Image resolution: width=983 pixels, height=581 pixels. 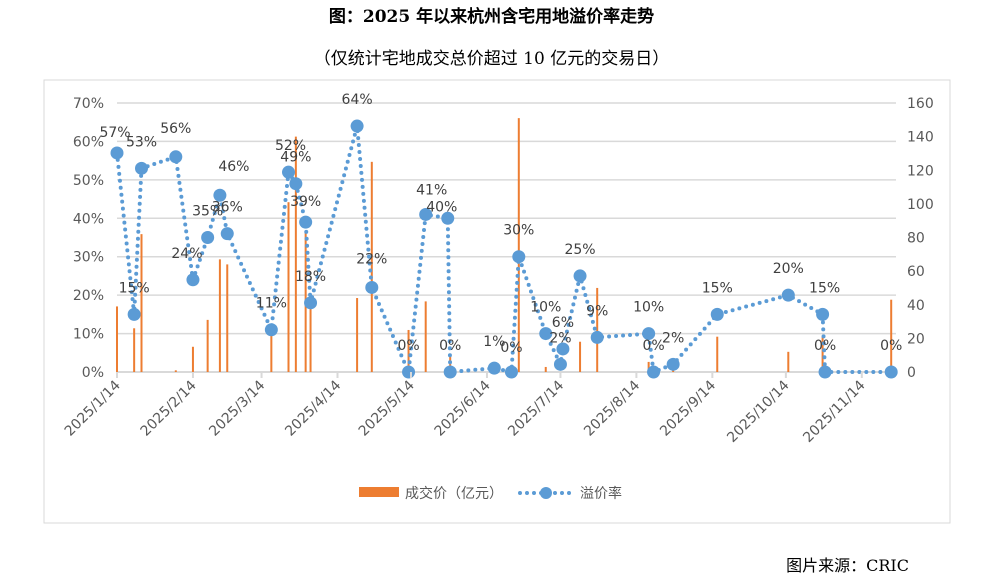 What do you see at coordinates (431, 190) in the screenshot?
I see `data-label: 41%` at bounding box center [431, 190].